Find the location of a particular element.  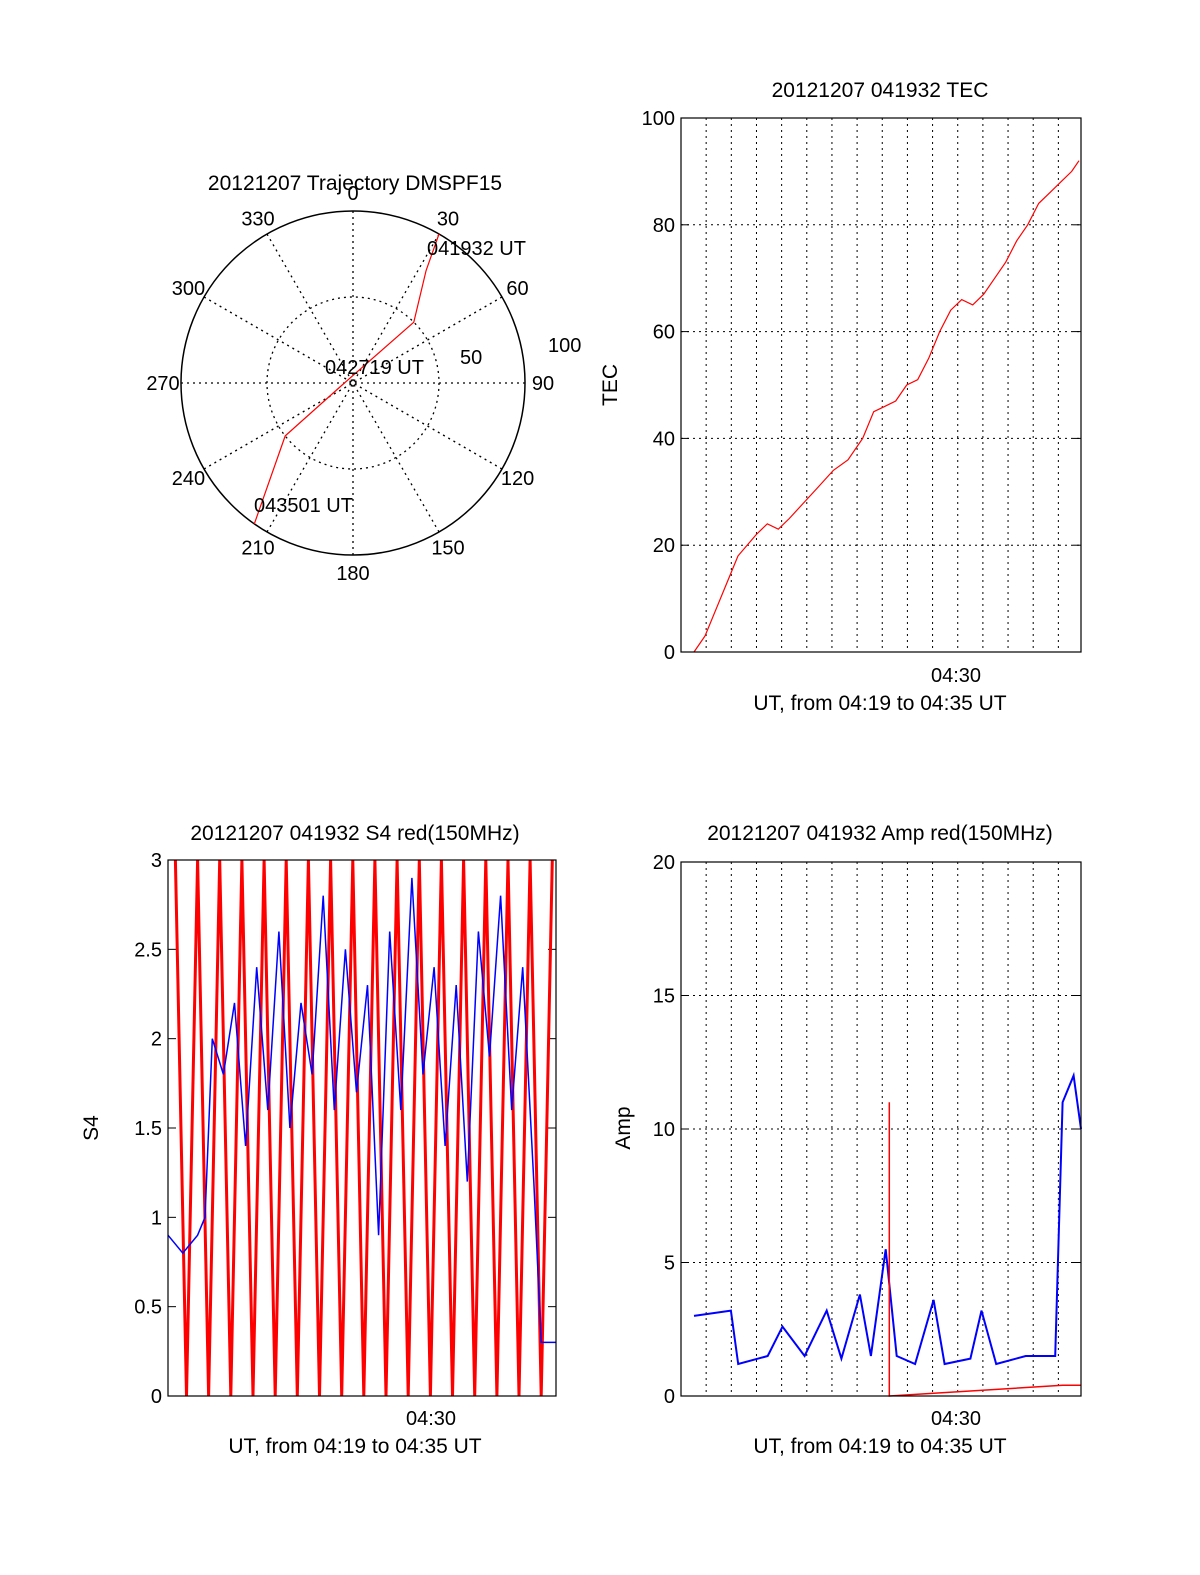

tec-grid is located at coordinates (881, 385).